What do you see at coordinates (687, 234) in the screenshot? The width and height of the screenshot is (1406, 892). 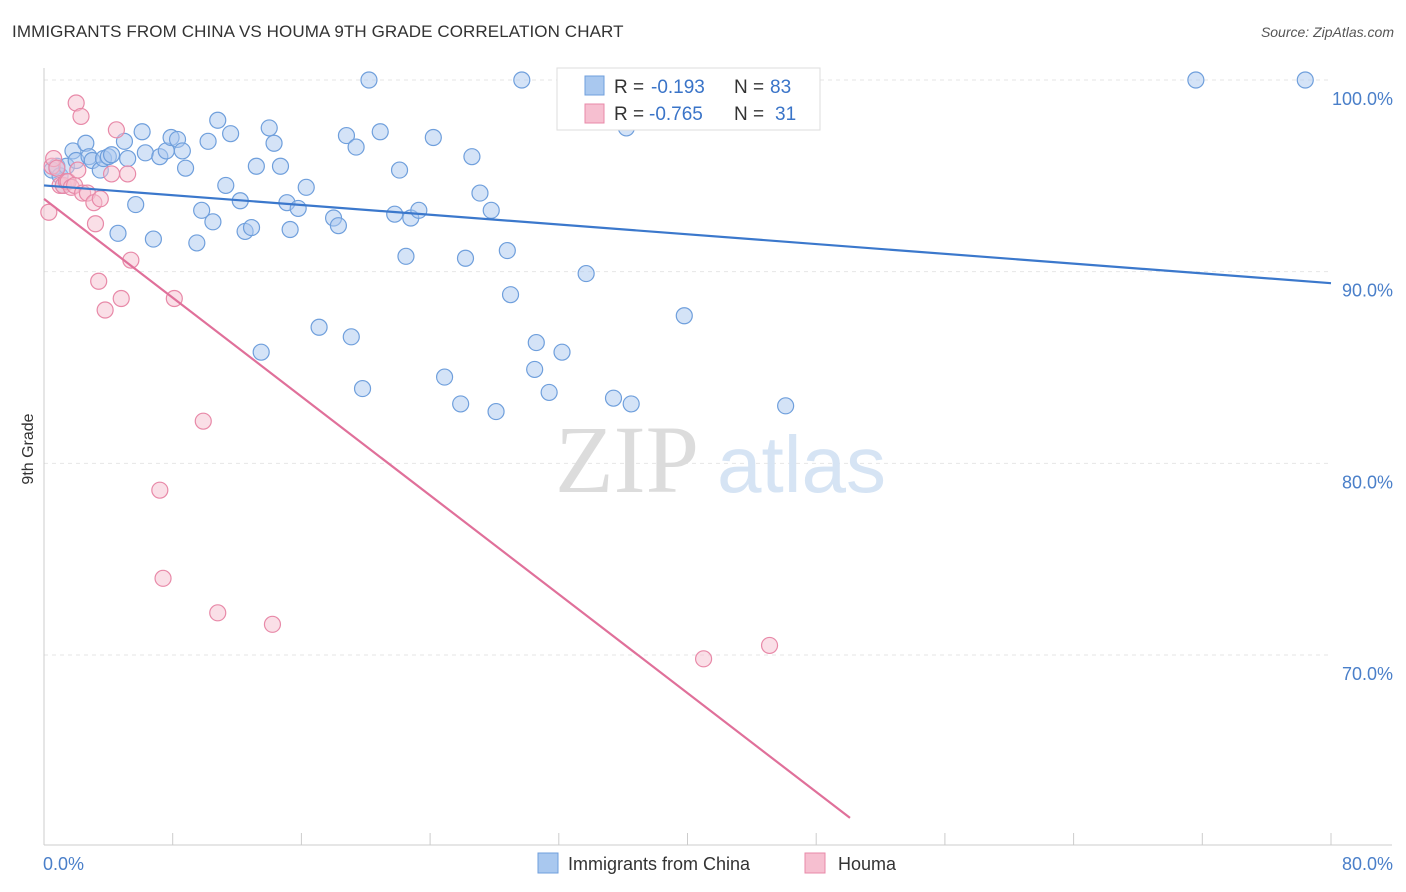 I see `trend-line-china` at bounding box center [687, 234].